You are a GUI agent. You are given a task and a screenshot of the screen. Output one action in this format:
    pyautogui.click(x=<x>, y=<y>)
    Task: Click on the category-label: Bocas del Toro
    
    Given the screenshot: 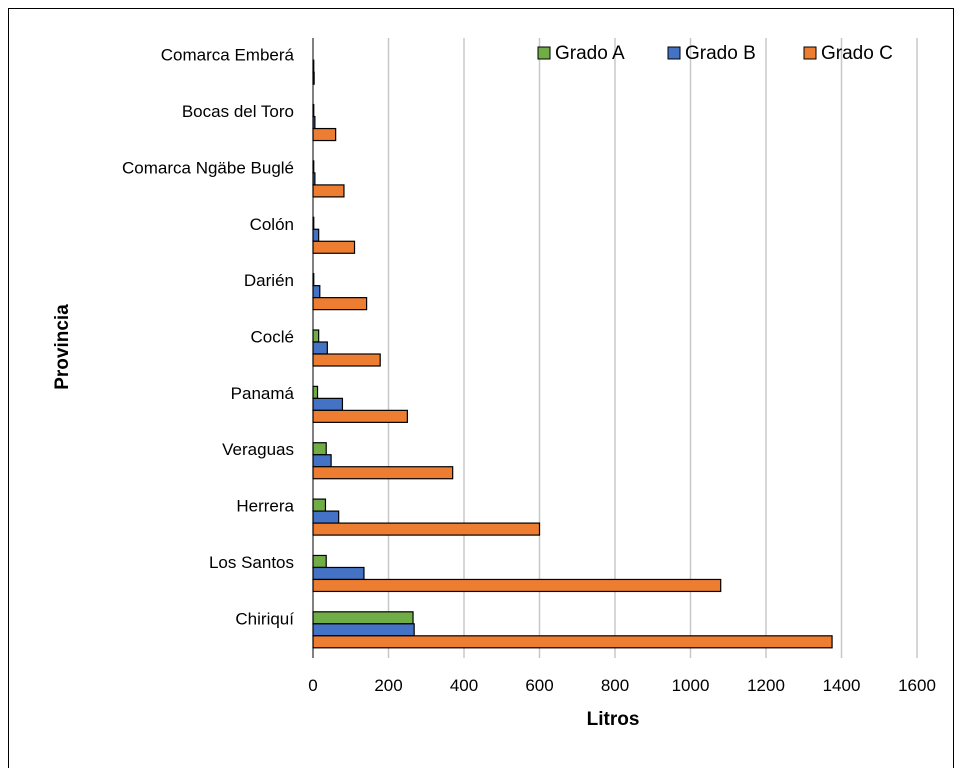 What is the action you would take?
    pyautogui.click(x=238, y=111)
    